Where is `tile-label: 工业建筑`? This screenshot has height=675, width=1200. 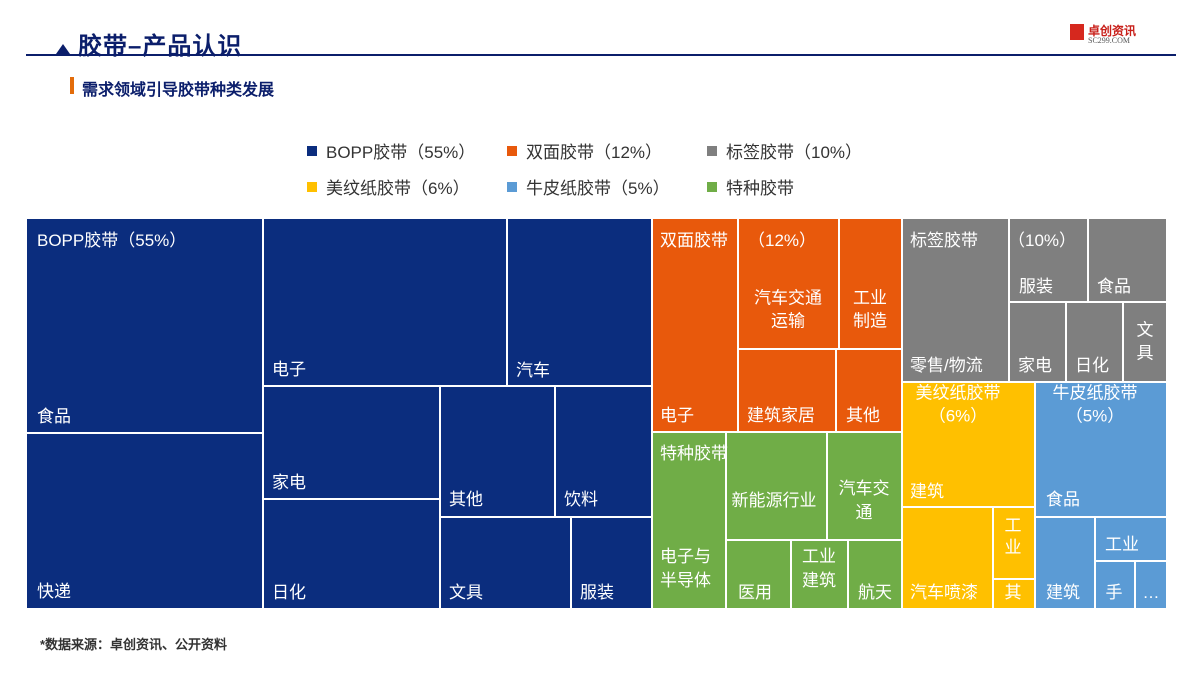
tile-label: 工业建筑 is located at coordinates (819, 568).